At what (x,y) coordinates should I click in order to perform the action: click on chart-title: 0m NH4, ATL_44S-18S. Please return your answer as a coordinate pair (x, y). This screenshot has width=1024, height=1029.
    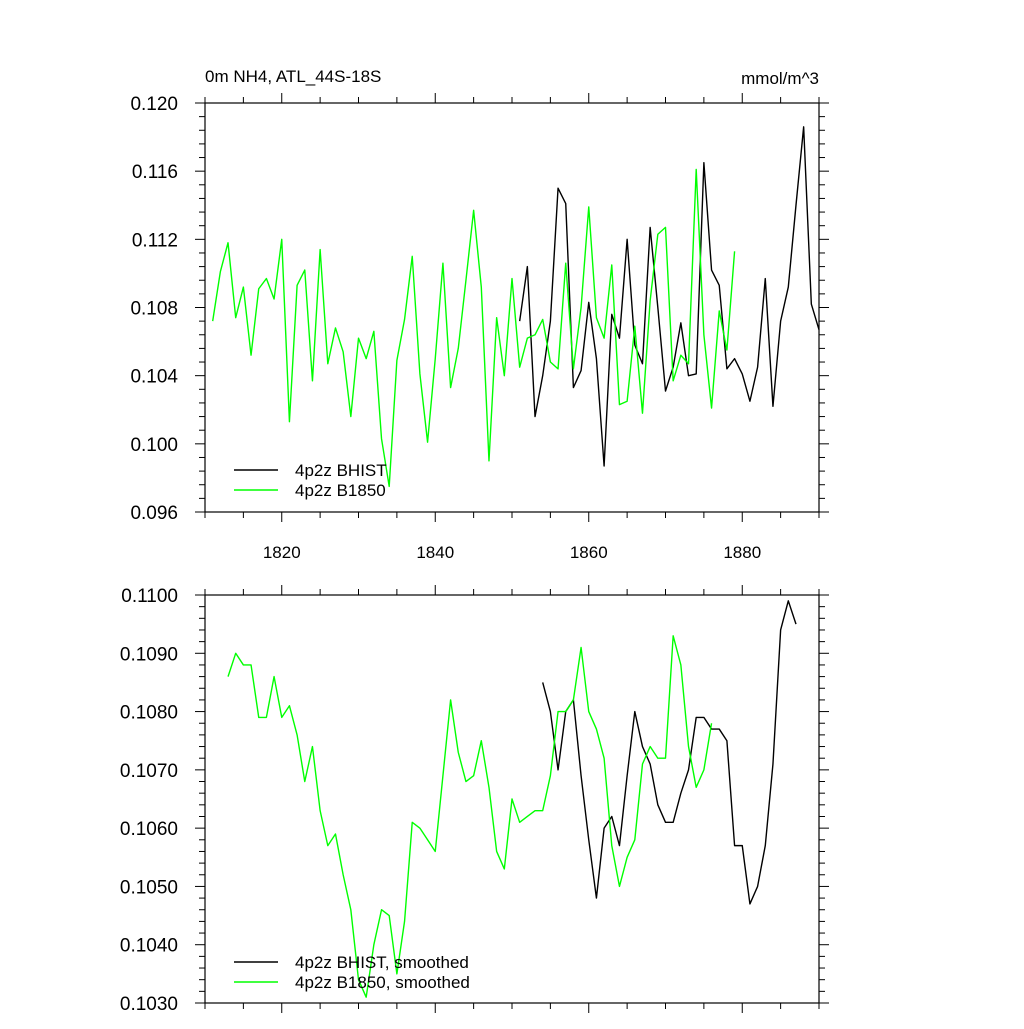
    Looking at the image, I should click on (293, 76).